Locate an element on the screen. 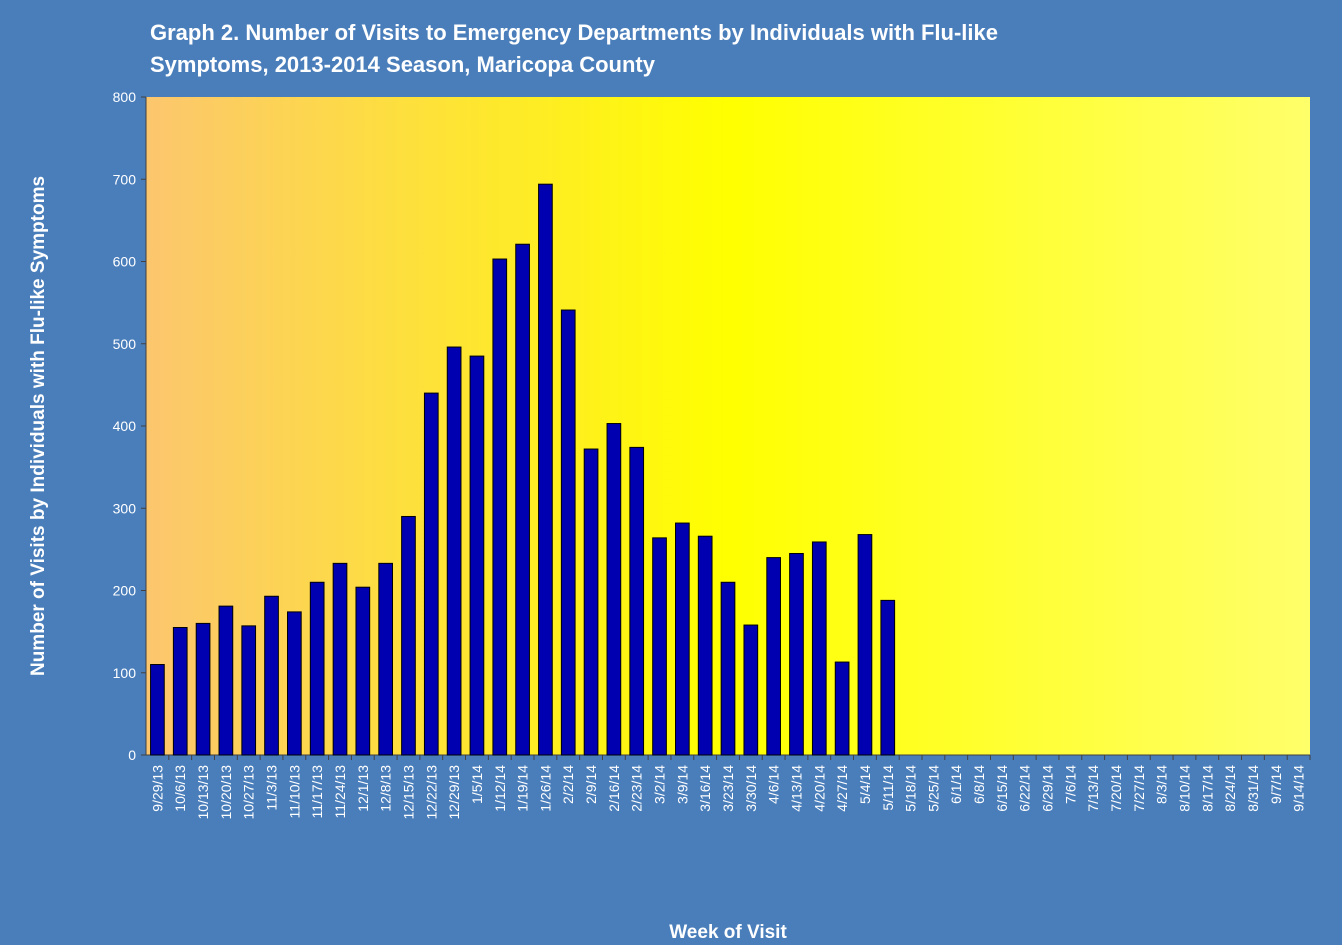 This screenshot has height=945, width=1342. x-tick-label: 7/6/14 is located at coordinates (1070, 784).